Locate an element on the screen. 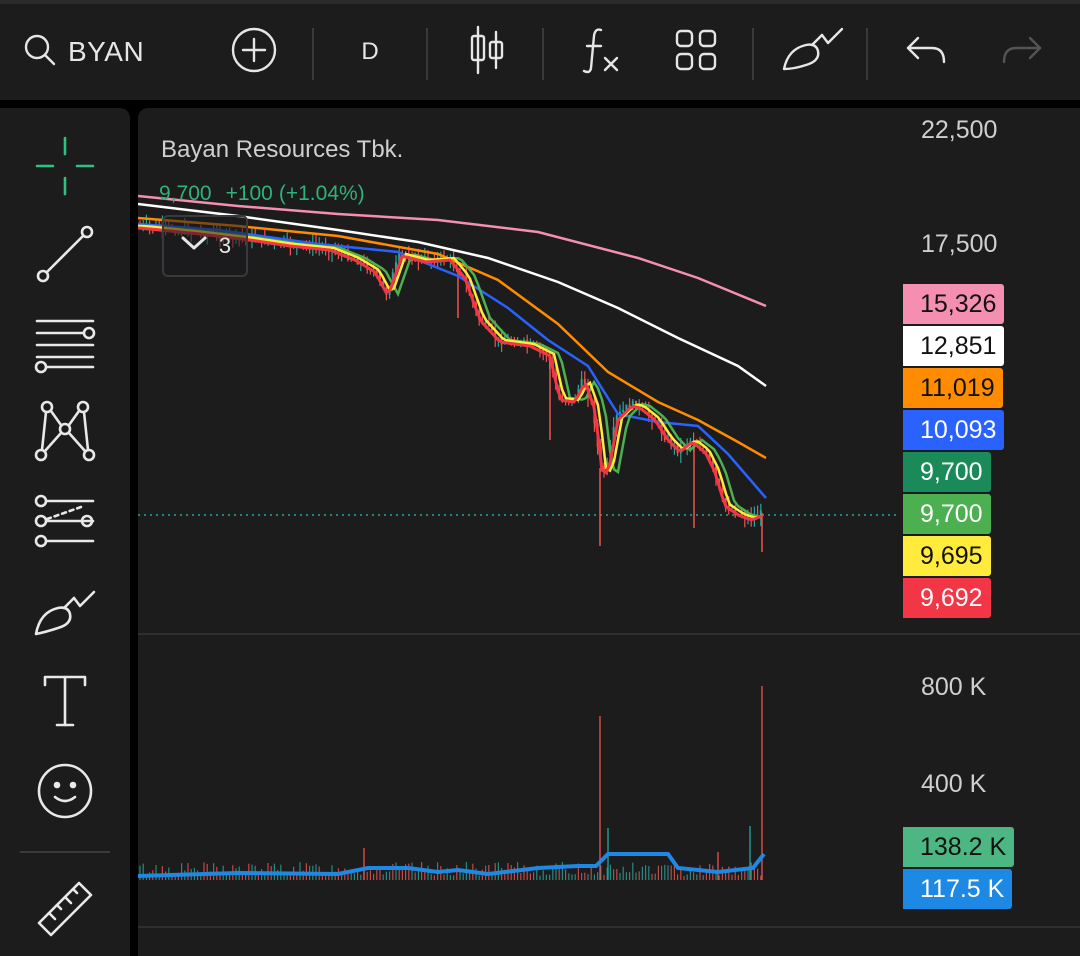  horizontal-lines-tool is located at coordinates (65, 345).